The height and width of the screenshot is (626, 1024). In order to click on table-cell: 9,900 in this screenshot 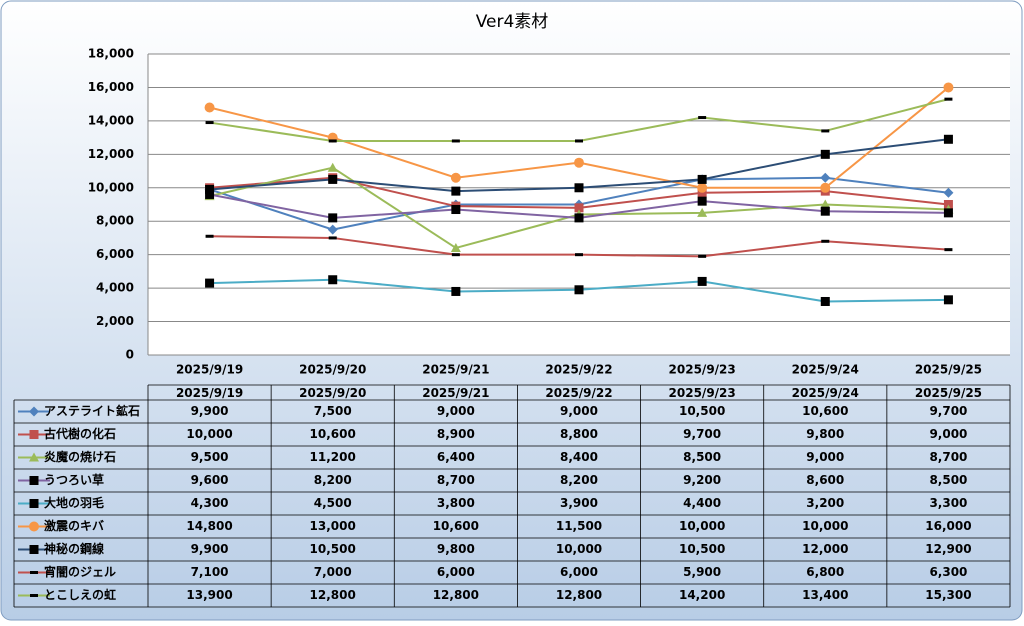, I will do `click(210, 549)`.